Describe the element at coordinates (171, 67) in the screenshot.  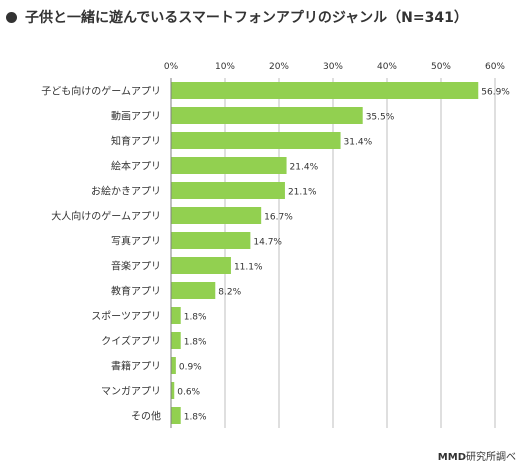
I see `x-tick-label-0: 0%` at that location.